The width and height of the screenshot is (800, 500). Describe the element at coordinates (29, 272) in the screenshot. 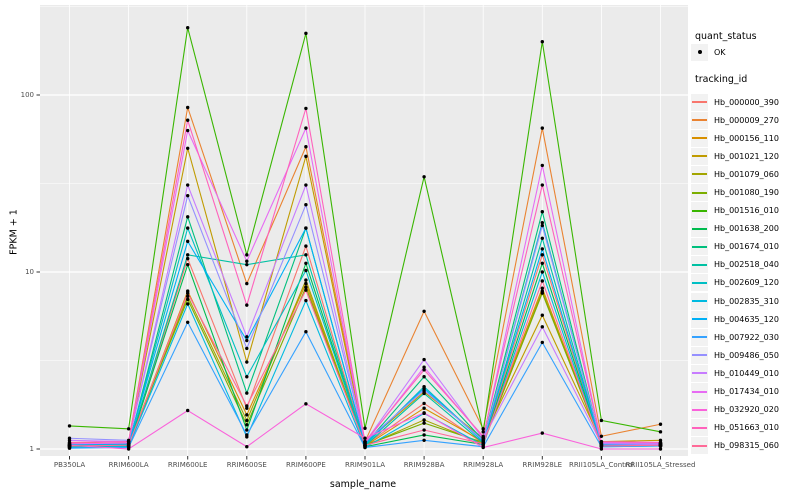

I see `y-tick-label: 10` at that location.